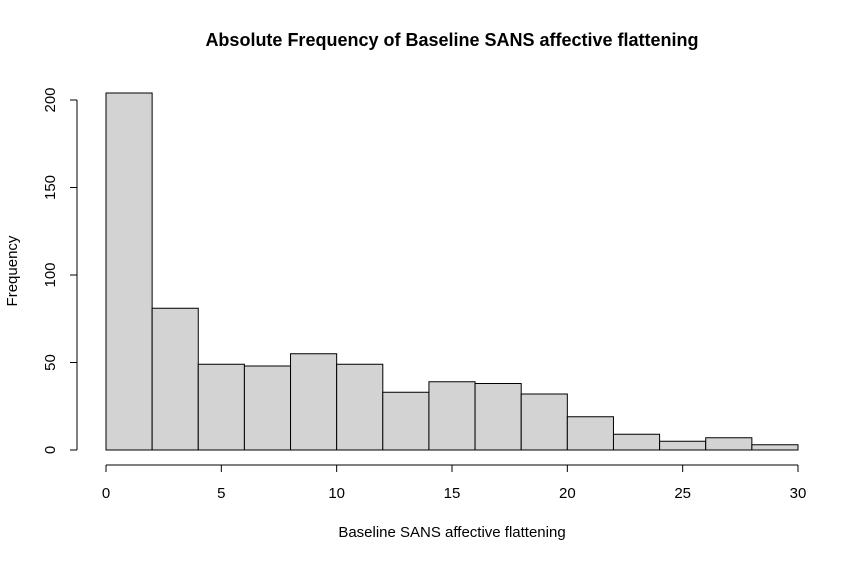  Describe the element at coordinates (452, 493) in the screenshot. I see `x-tick-label: 15` at that location.